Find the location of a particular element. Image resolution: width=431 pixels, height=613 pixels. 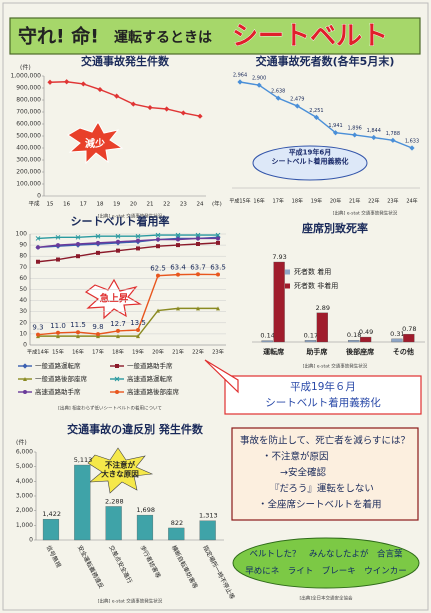

x-tick-label: 20 is located at coordinates (133, 205).